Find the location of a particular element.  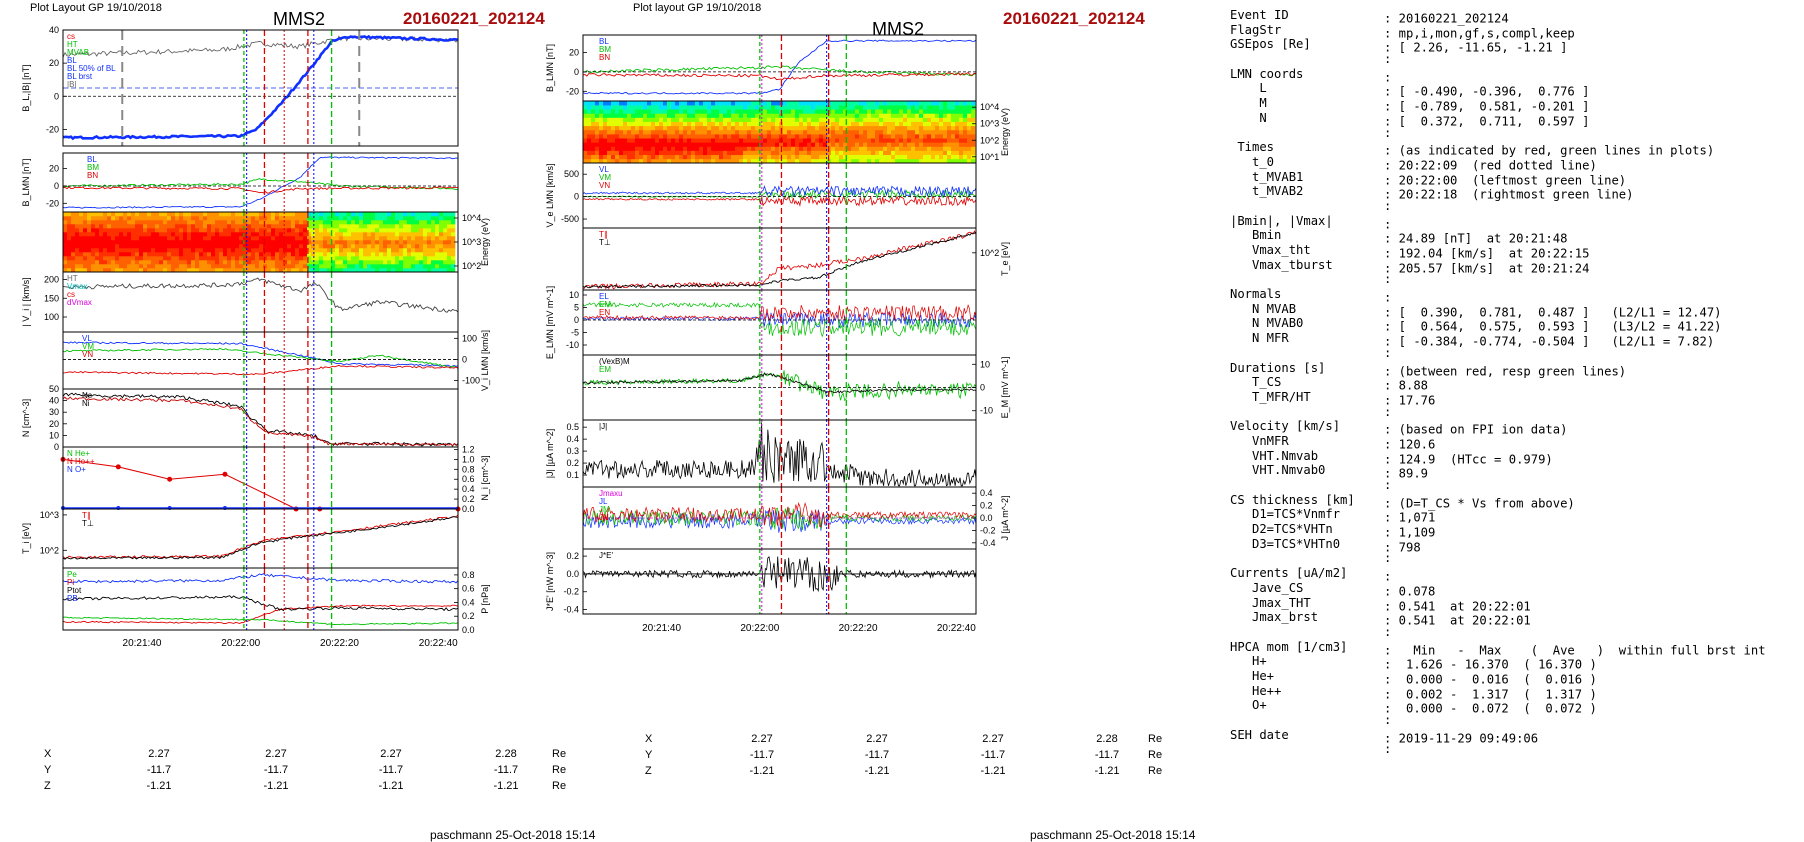

coord-value: 2.27 is located at coordinates (762, 739).